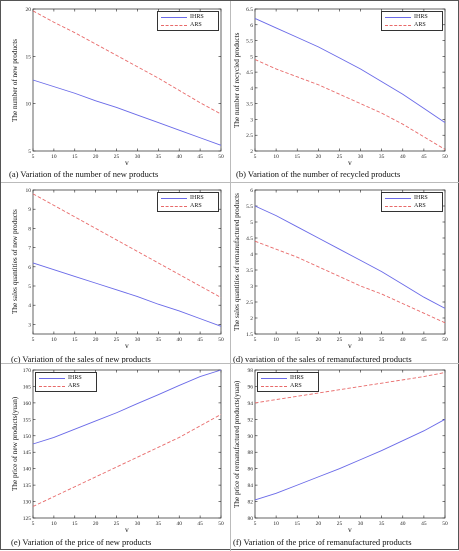 This screenshot has height=551, width=459. I want to click on y-tick-label: 8, so click(29, 229).